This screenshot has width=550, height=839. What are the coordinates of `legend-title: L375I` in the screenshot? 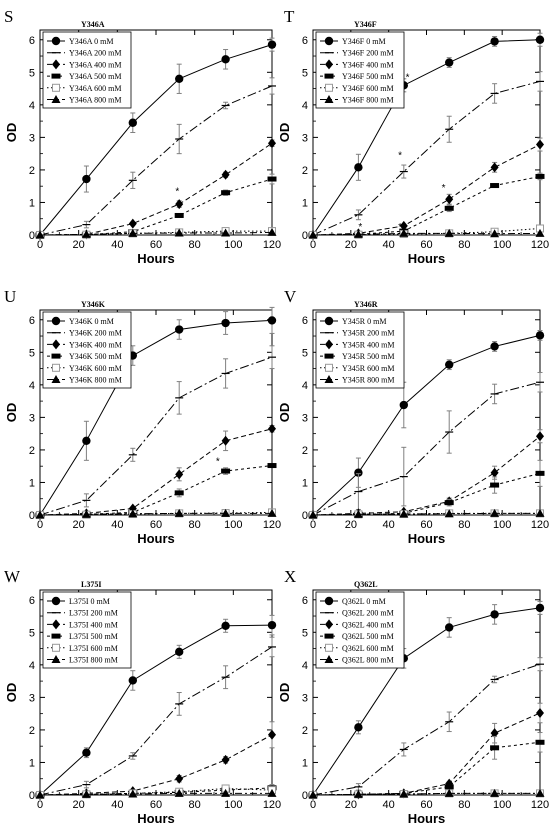 It's located at (91, 584).